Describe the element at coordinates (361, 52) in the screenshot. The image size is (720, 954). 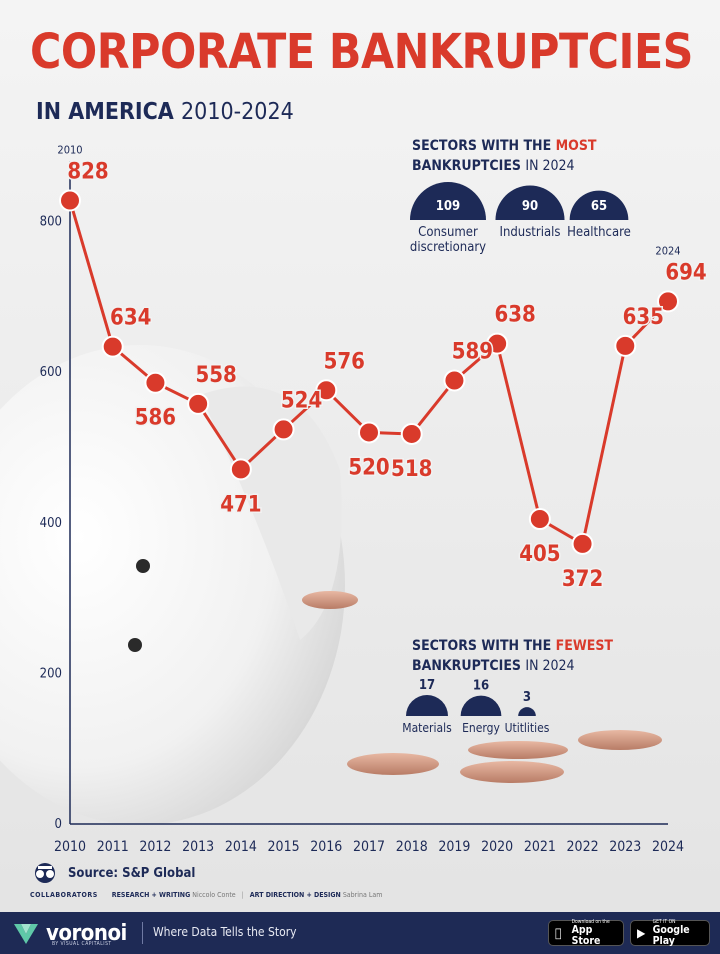
I see `page-title: CORPORATE BANKRUPTCIES` at that location.